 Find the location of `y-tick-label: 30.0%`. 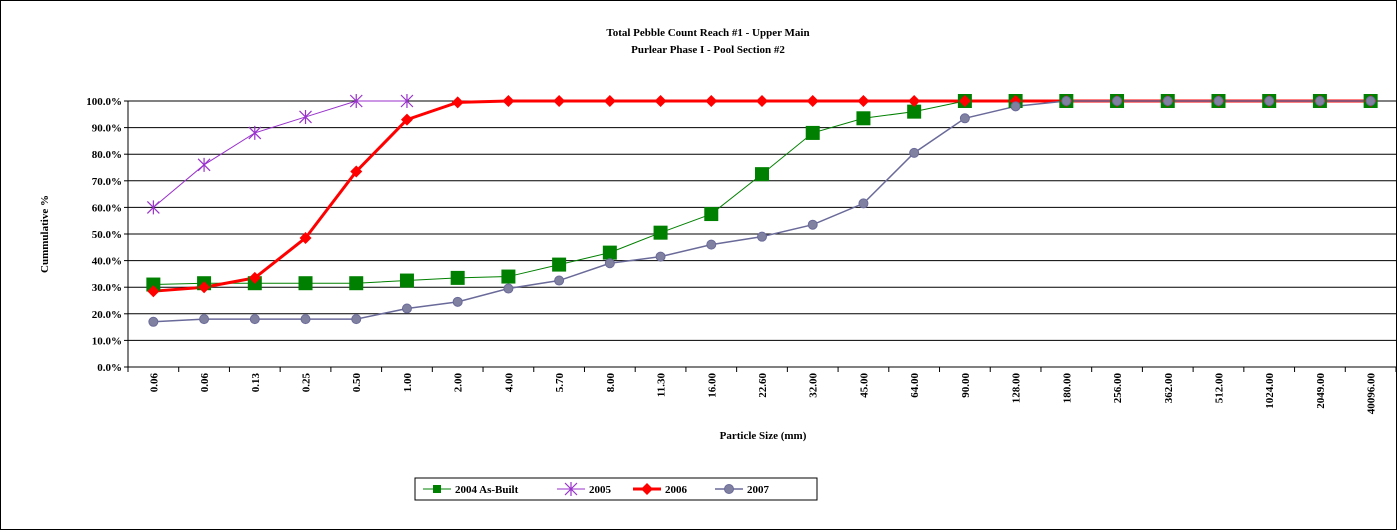

y-tick-label: 30.0% is located at coordinates (107, 288).